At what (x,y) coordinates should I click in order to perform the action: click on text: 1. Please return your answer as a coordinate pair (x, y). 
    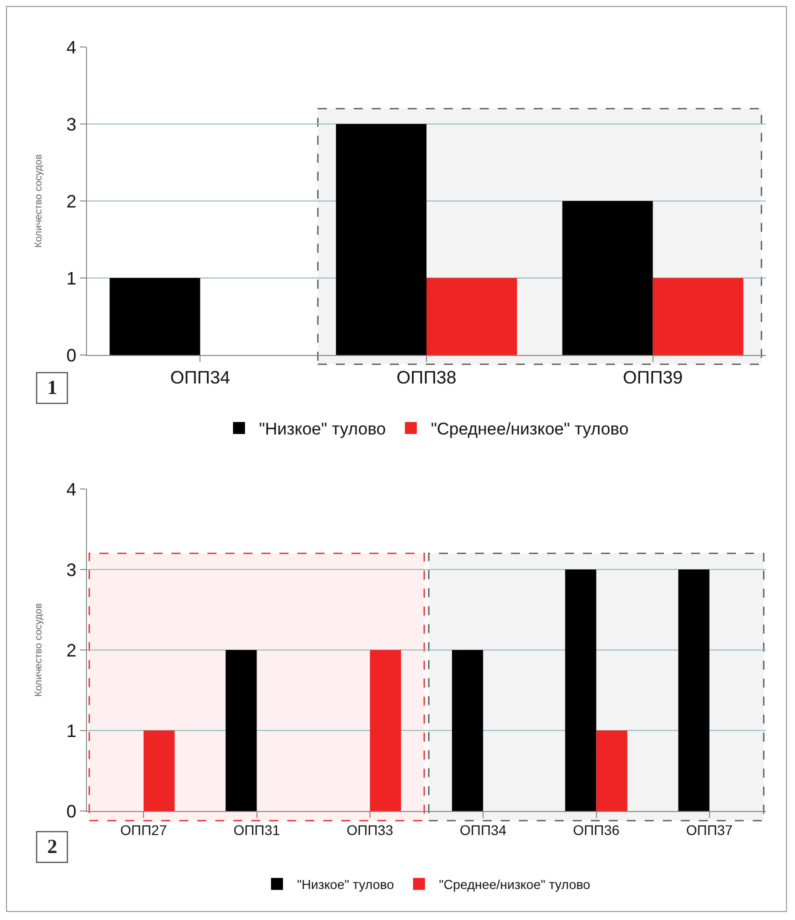
    Looking at the image, I should click on (52, 388).